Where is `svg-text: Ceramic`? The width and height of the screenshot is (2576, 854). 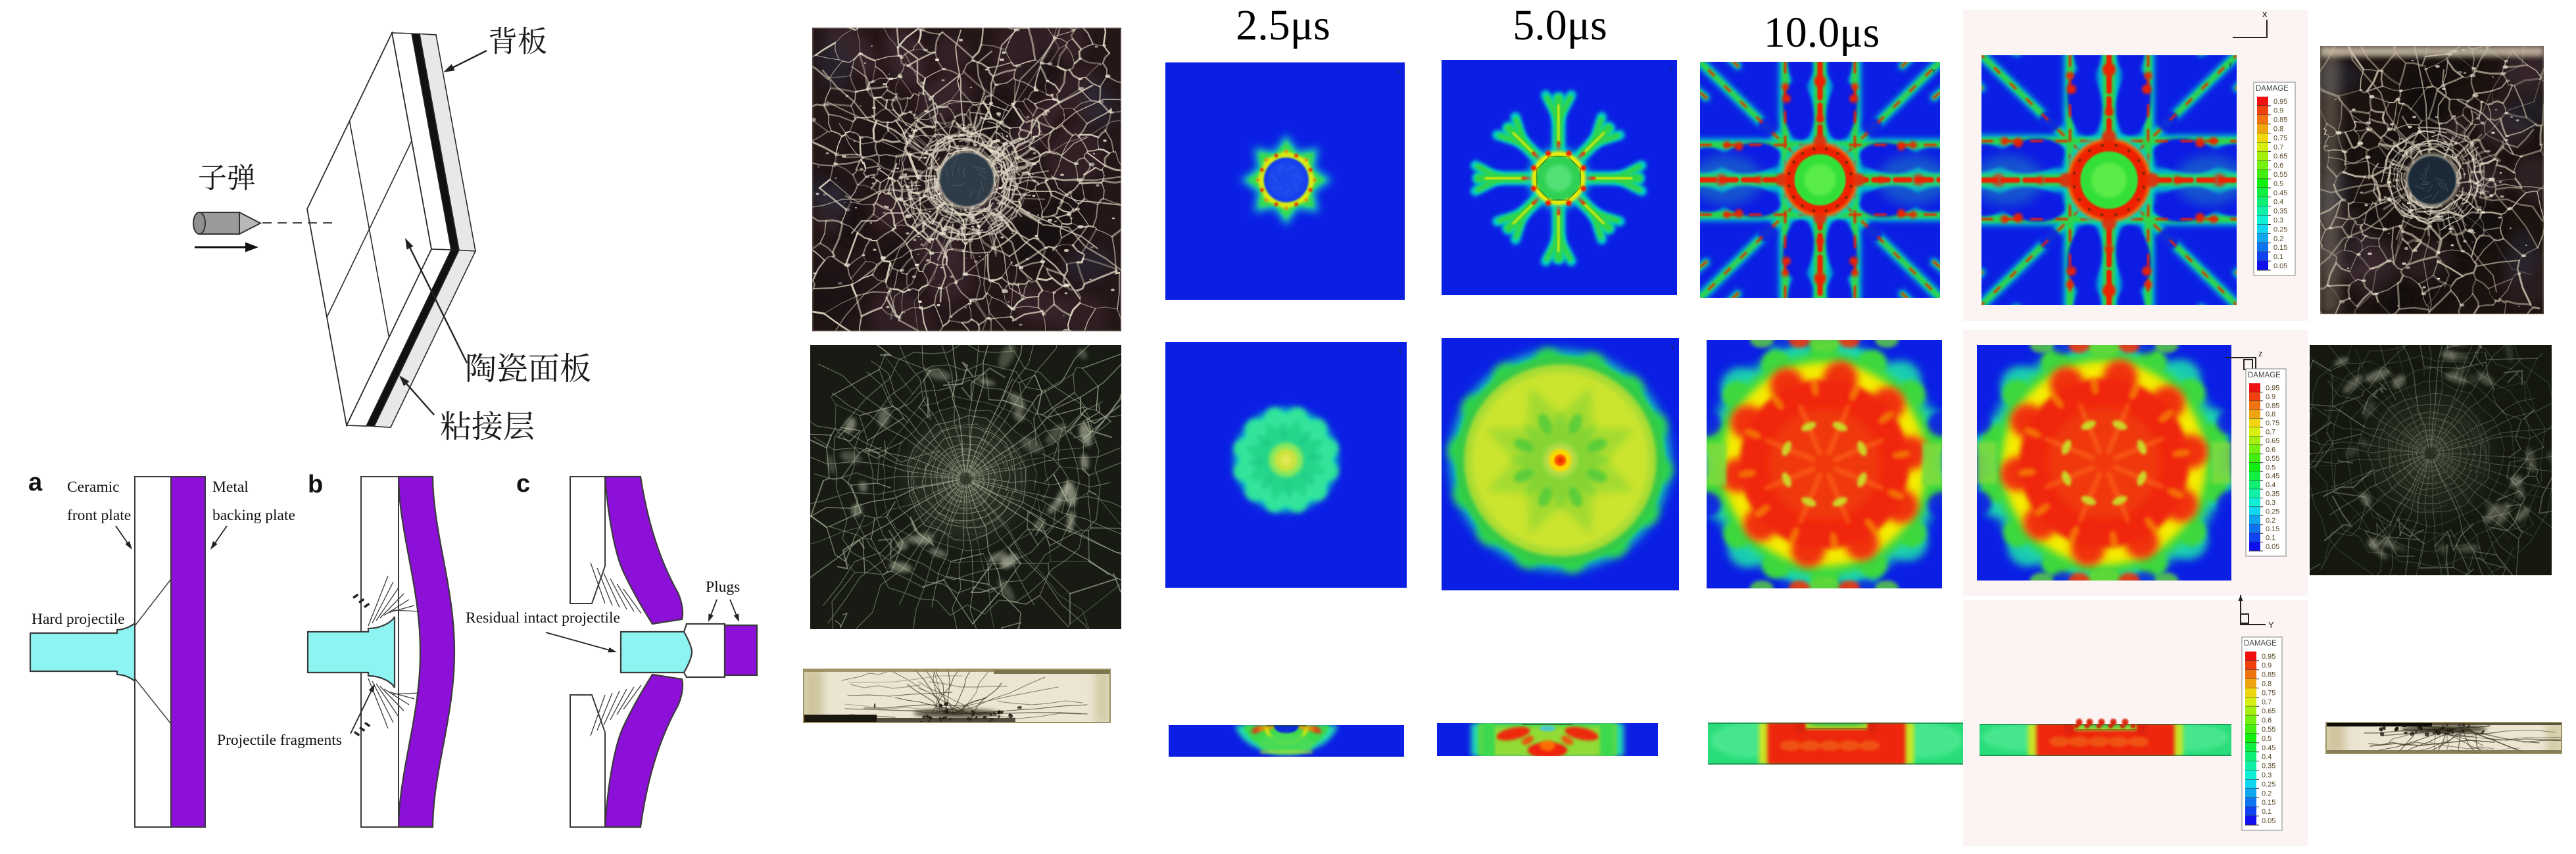 svg-text: Ceramic is located at coordinates (94, 487).